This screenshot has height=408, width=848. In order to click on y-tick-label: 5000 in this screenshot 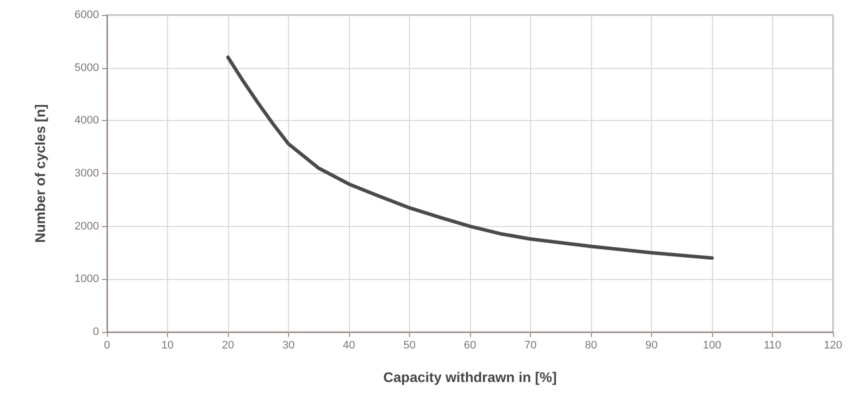, I will do `click(86, 68)`.